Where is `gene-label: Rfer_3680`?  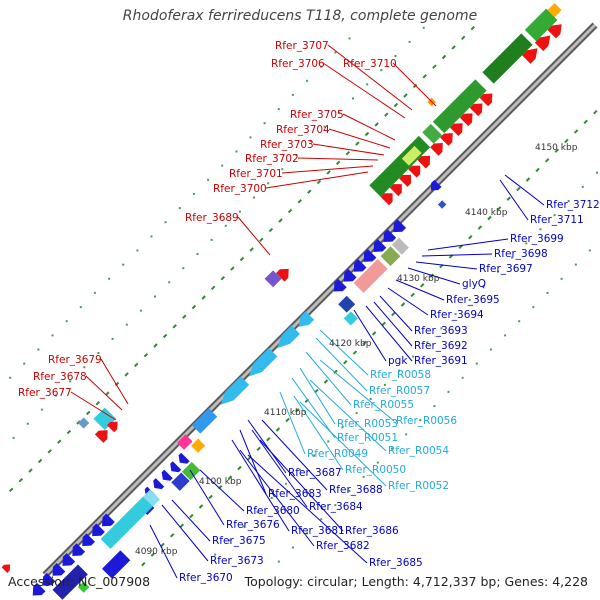 gene-label: Rfer_3680 is located at coordinates (273, 511).